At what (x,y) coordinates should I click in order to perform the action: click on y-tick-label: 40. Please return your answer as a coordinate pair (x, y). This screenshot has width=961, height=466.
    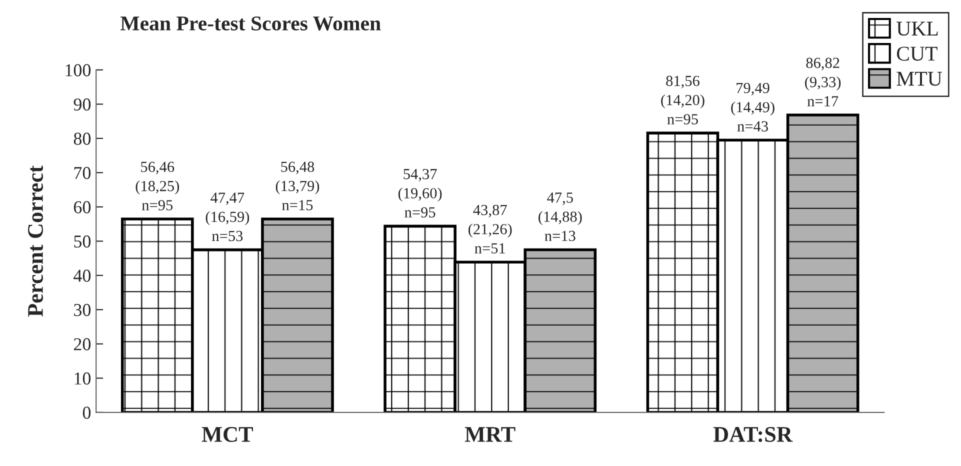
    Looking at the image, I should click on (82, 276).